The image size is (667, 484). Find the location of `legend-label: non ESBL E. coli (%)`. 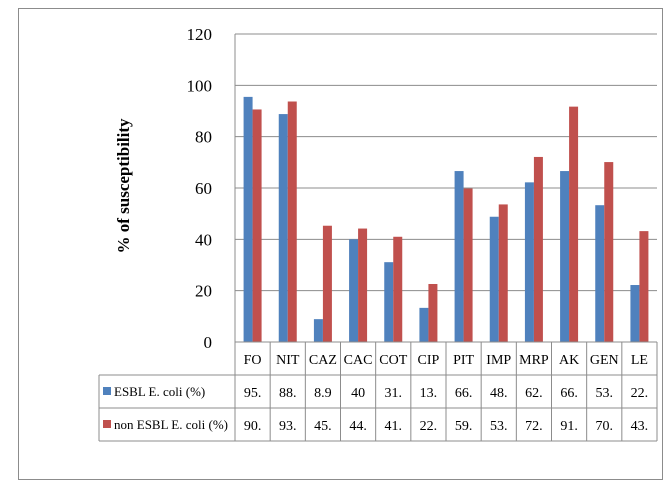

legend-label: non ESBL E. coli (%) is located at coordinates (171, 424).